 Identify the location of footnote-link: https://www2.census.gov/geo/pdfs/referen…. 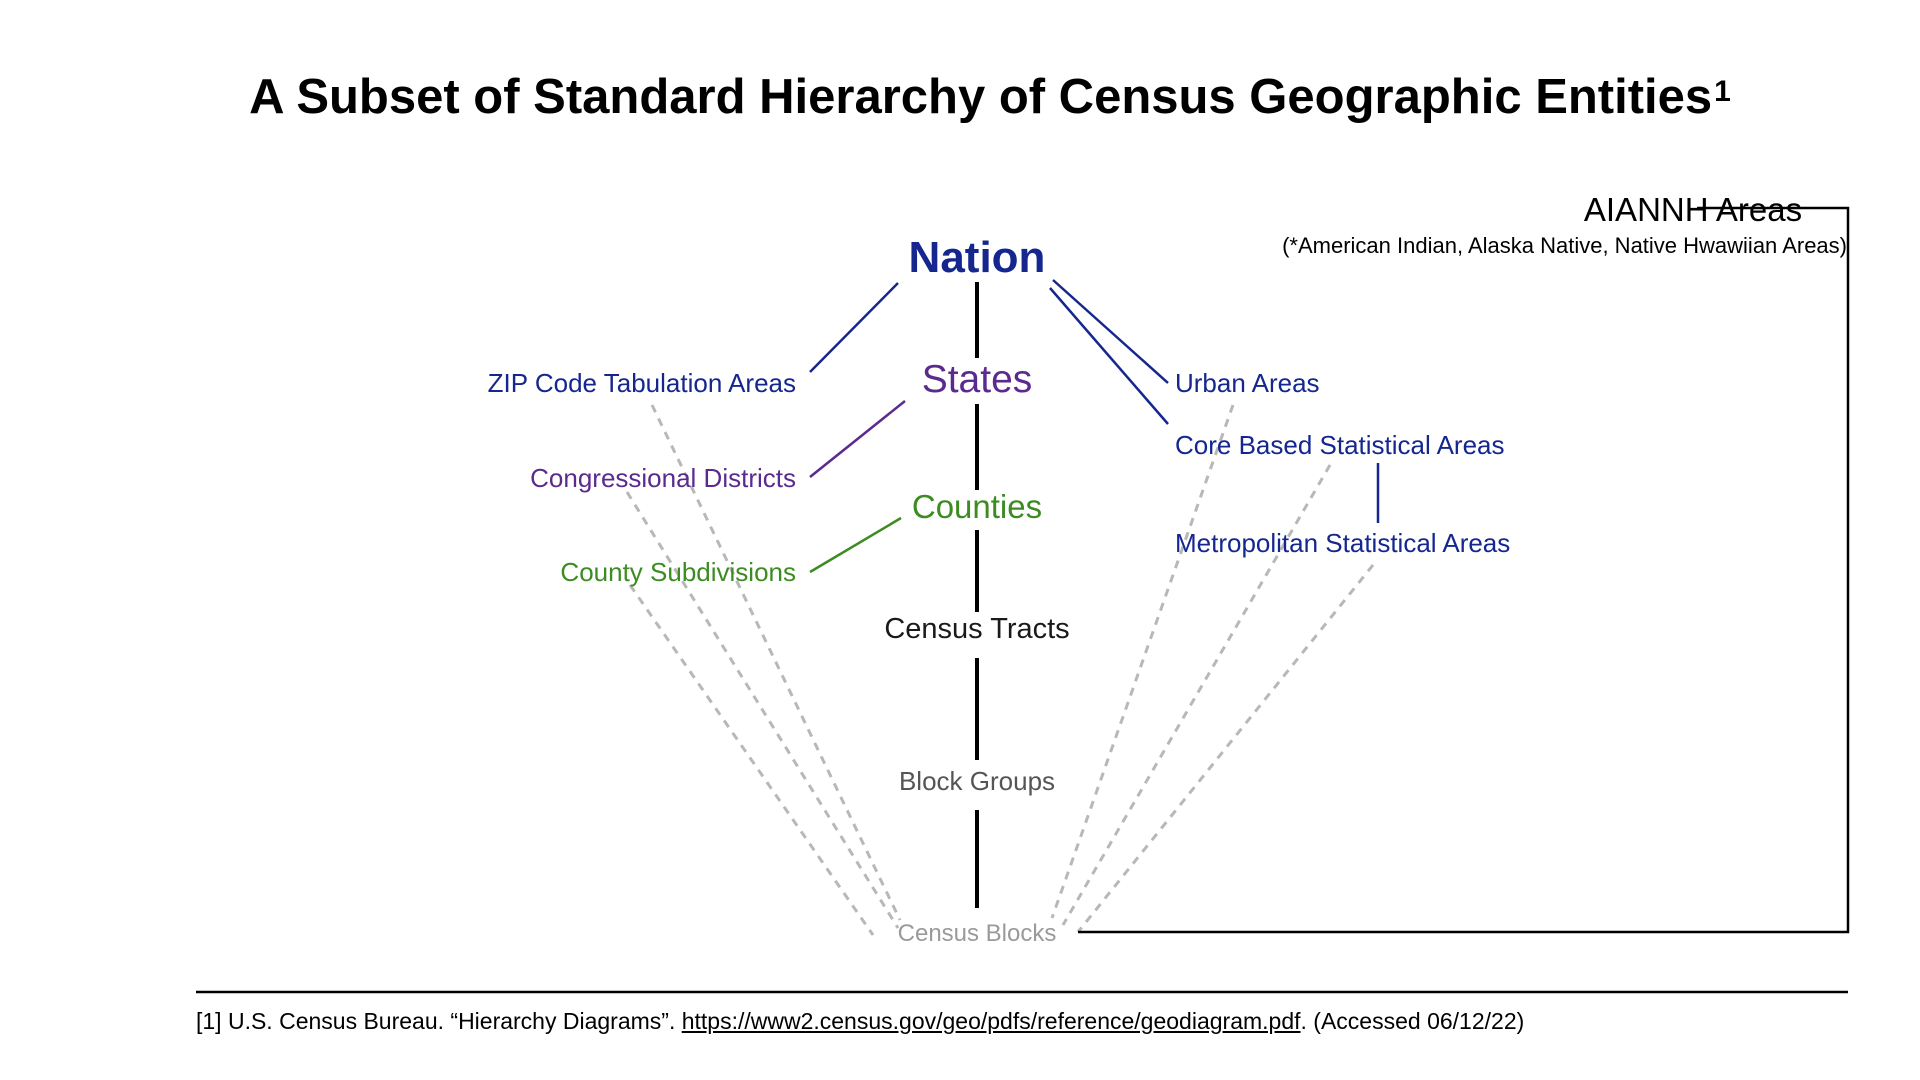
(991, 1021).